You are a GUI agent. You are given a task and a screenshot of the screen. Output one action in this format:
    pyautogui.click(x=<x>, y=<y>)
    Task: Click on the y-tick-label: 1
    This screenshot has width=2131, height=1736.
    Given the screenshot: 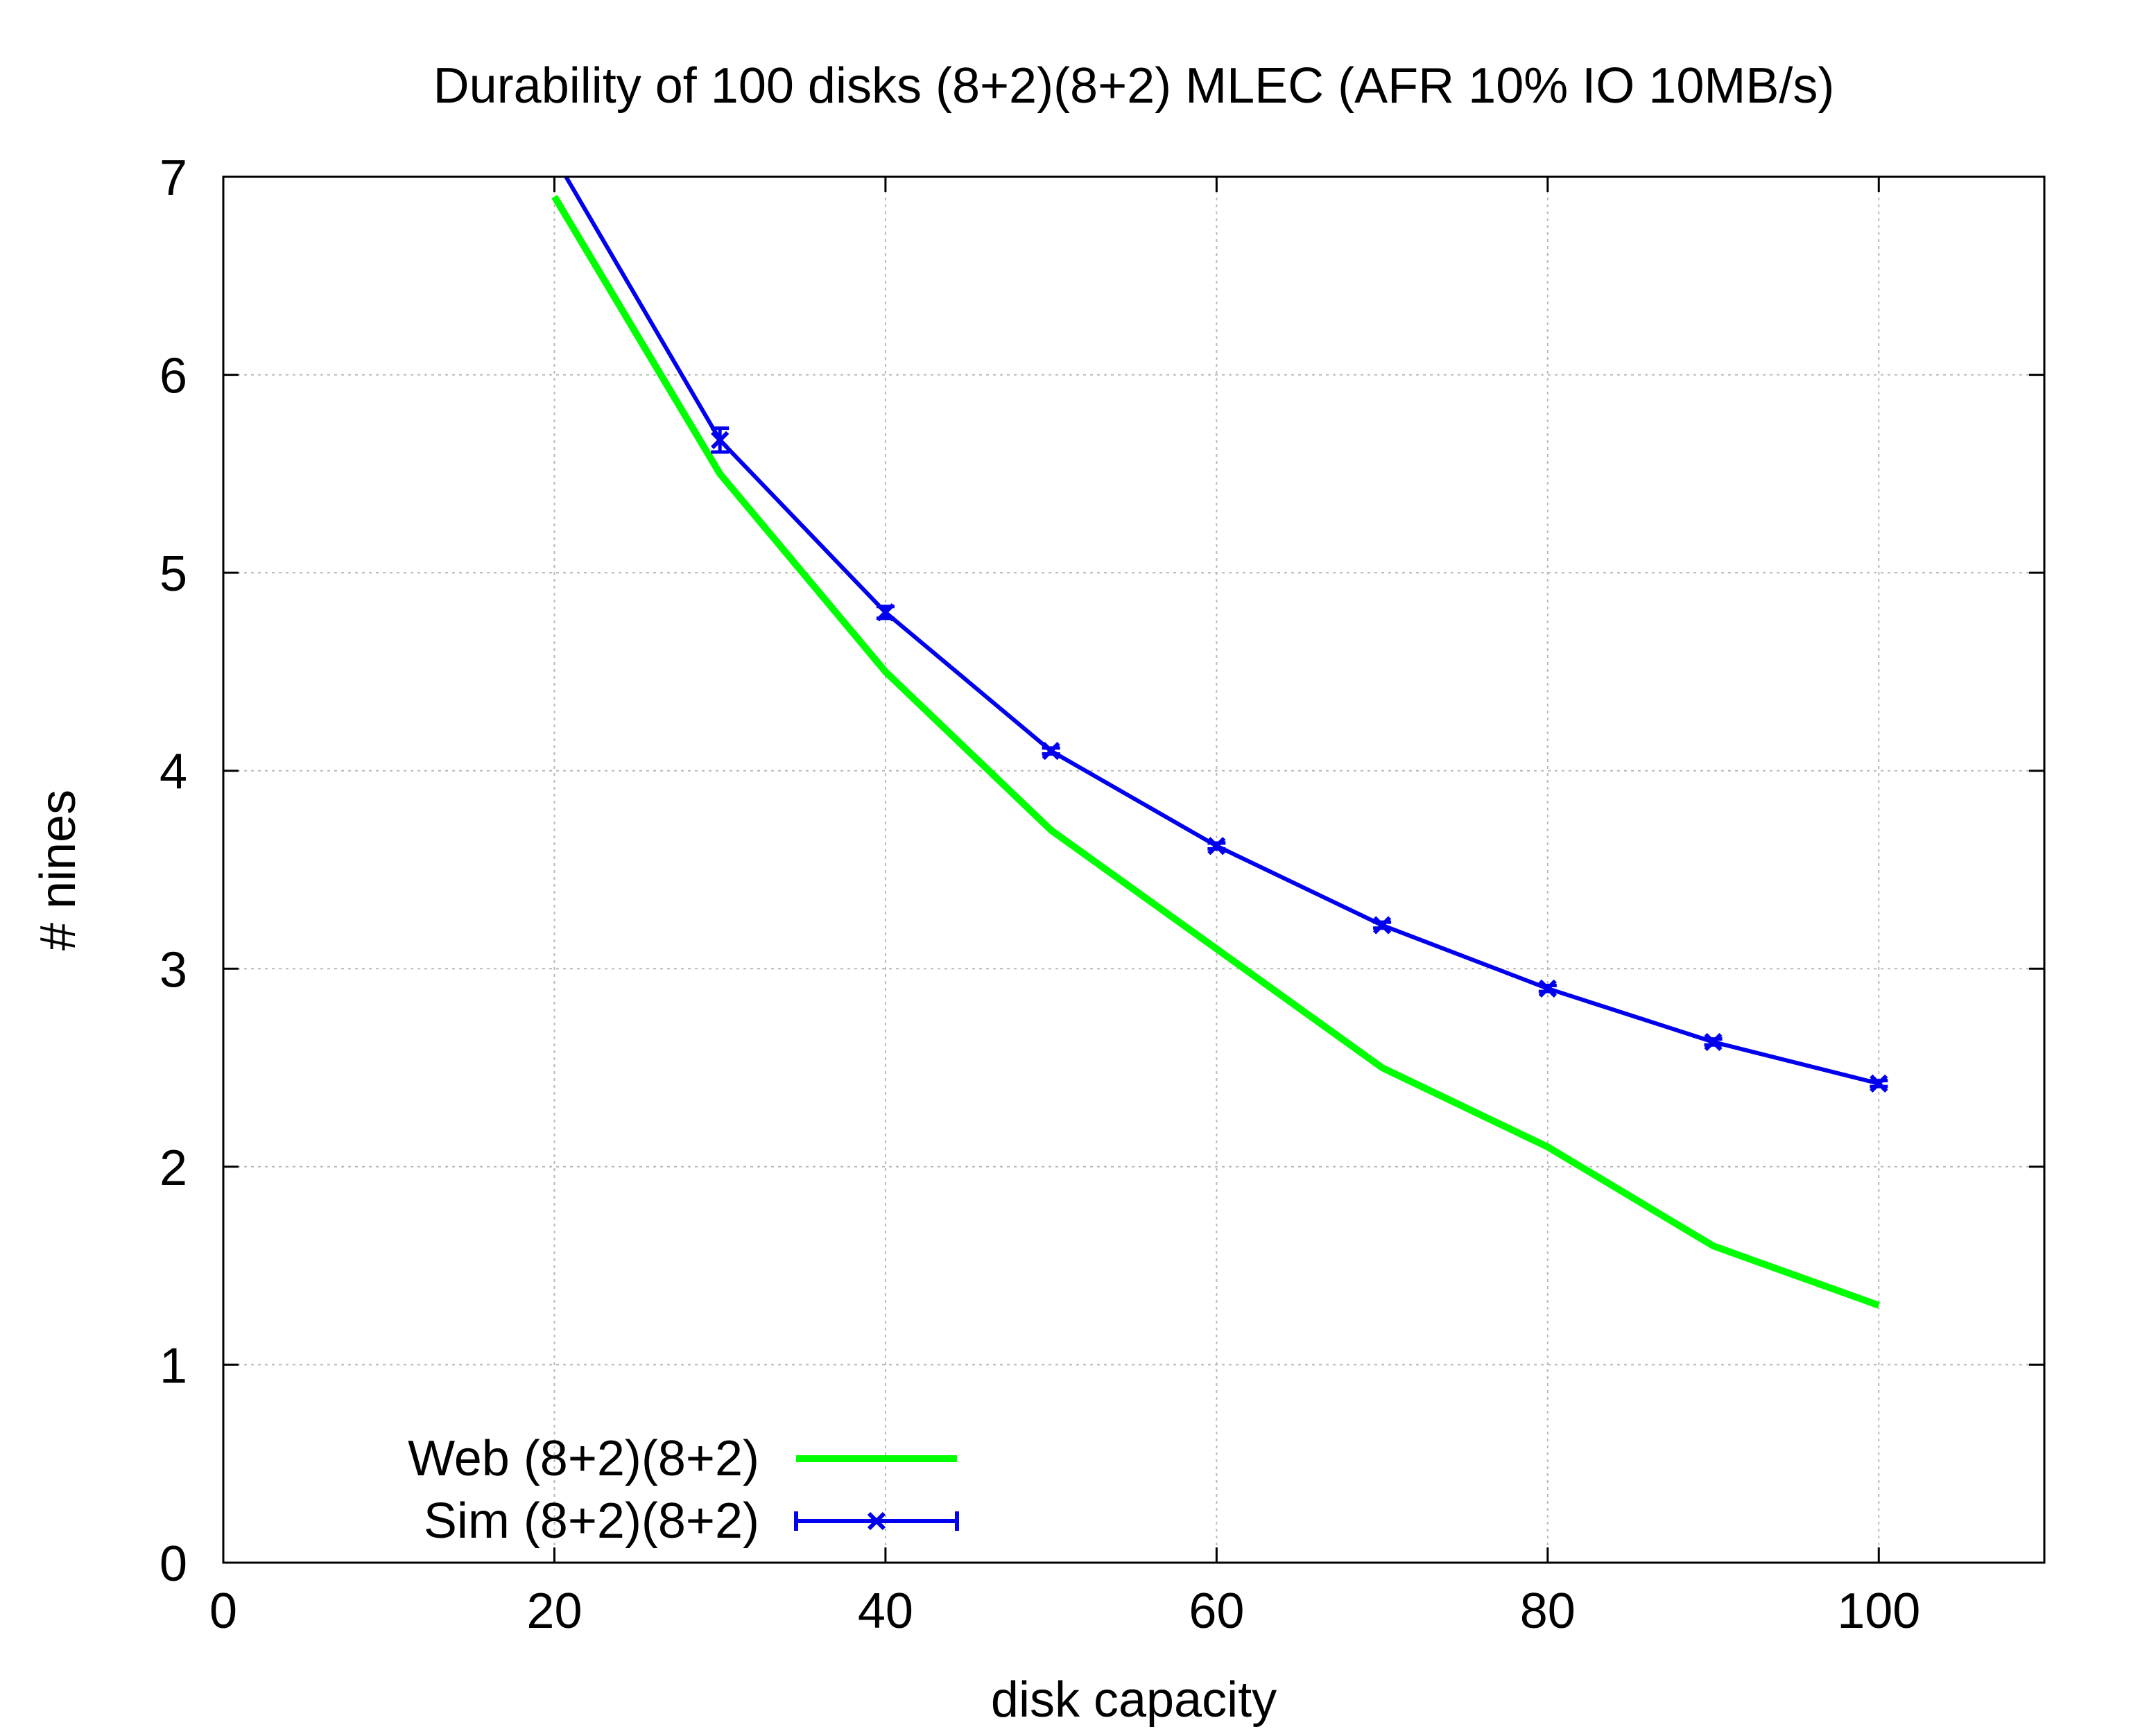 What is the action you would take?
    pyautogui.click(x=173, y=1366)
    